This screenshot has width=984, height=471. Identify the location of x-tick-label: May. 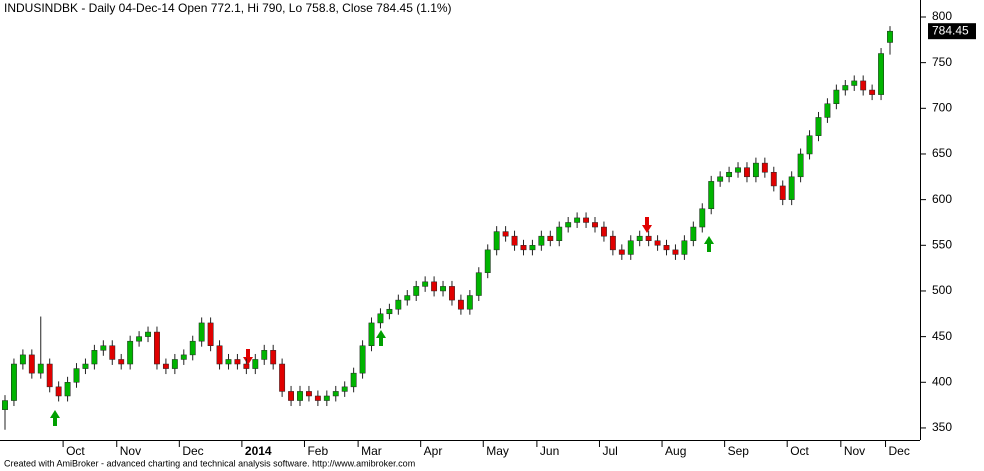
(497, 451).